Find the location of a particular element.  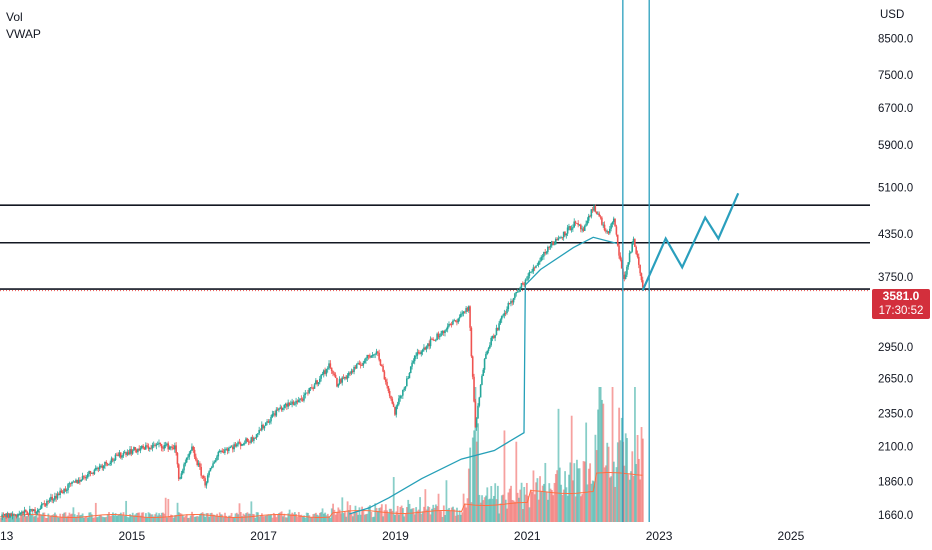

vol-indicator-label: Vol is located at coordinates (14, 17).